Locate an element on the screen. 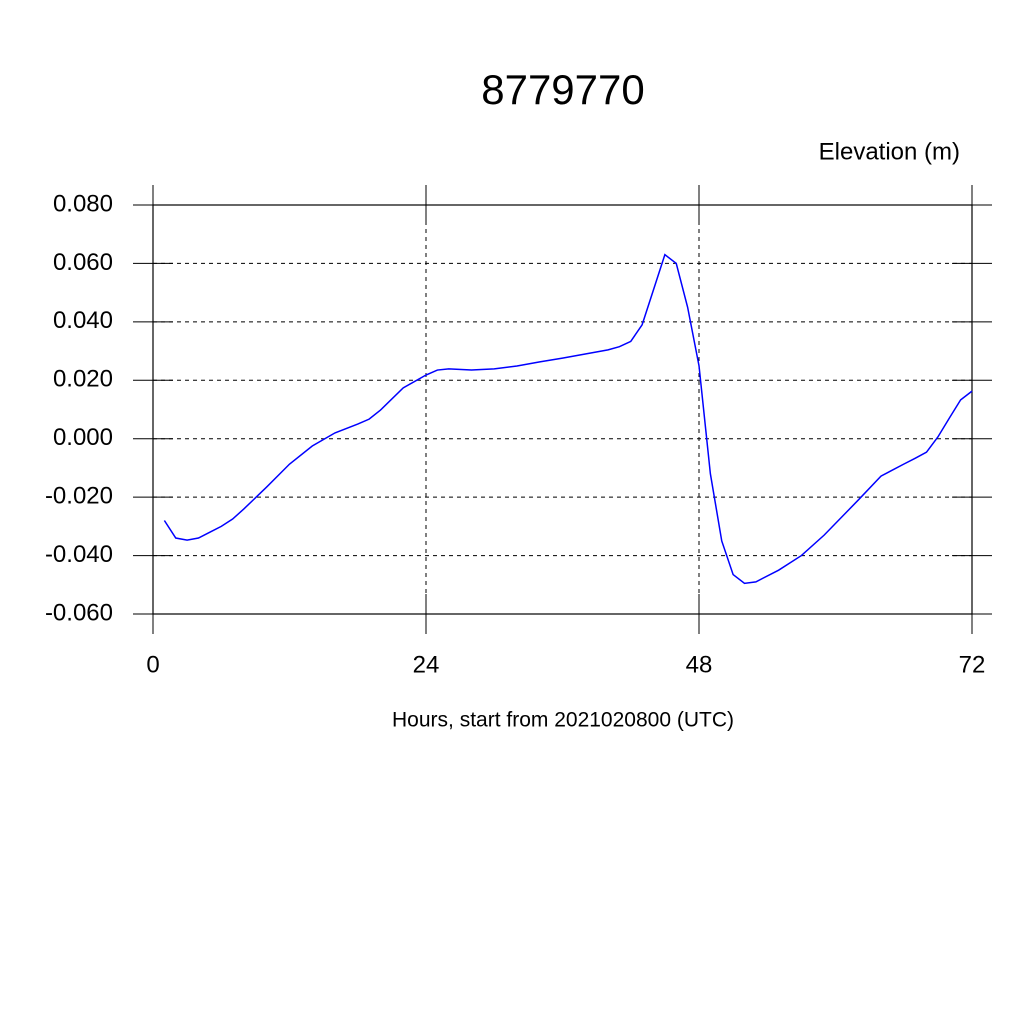  x-tick-label: 0 is located at coordinates (152, 664).